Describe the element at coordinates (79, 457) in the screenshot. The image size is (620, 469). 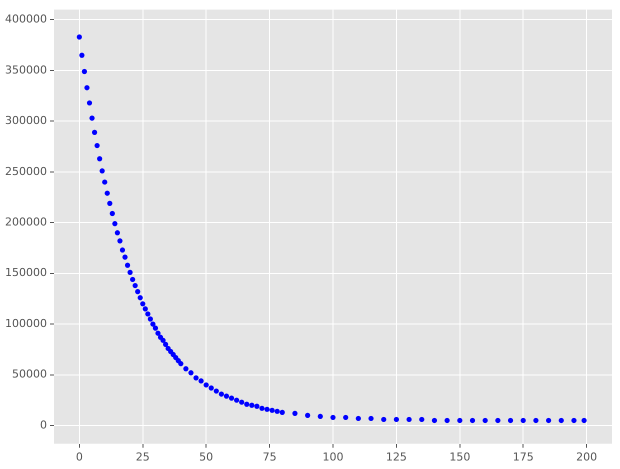
I see `x-tick-label: 0` at that location.